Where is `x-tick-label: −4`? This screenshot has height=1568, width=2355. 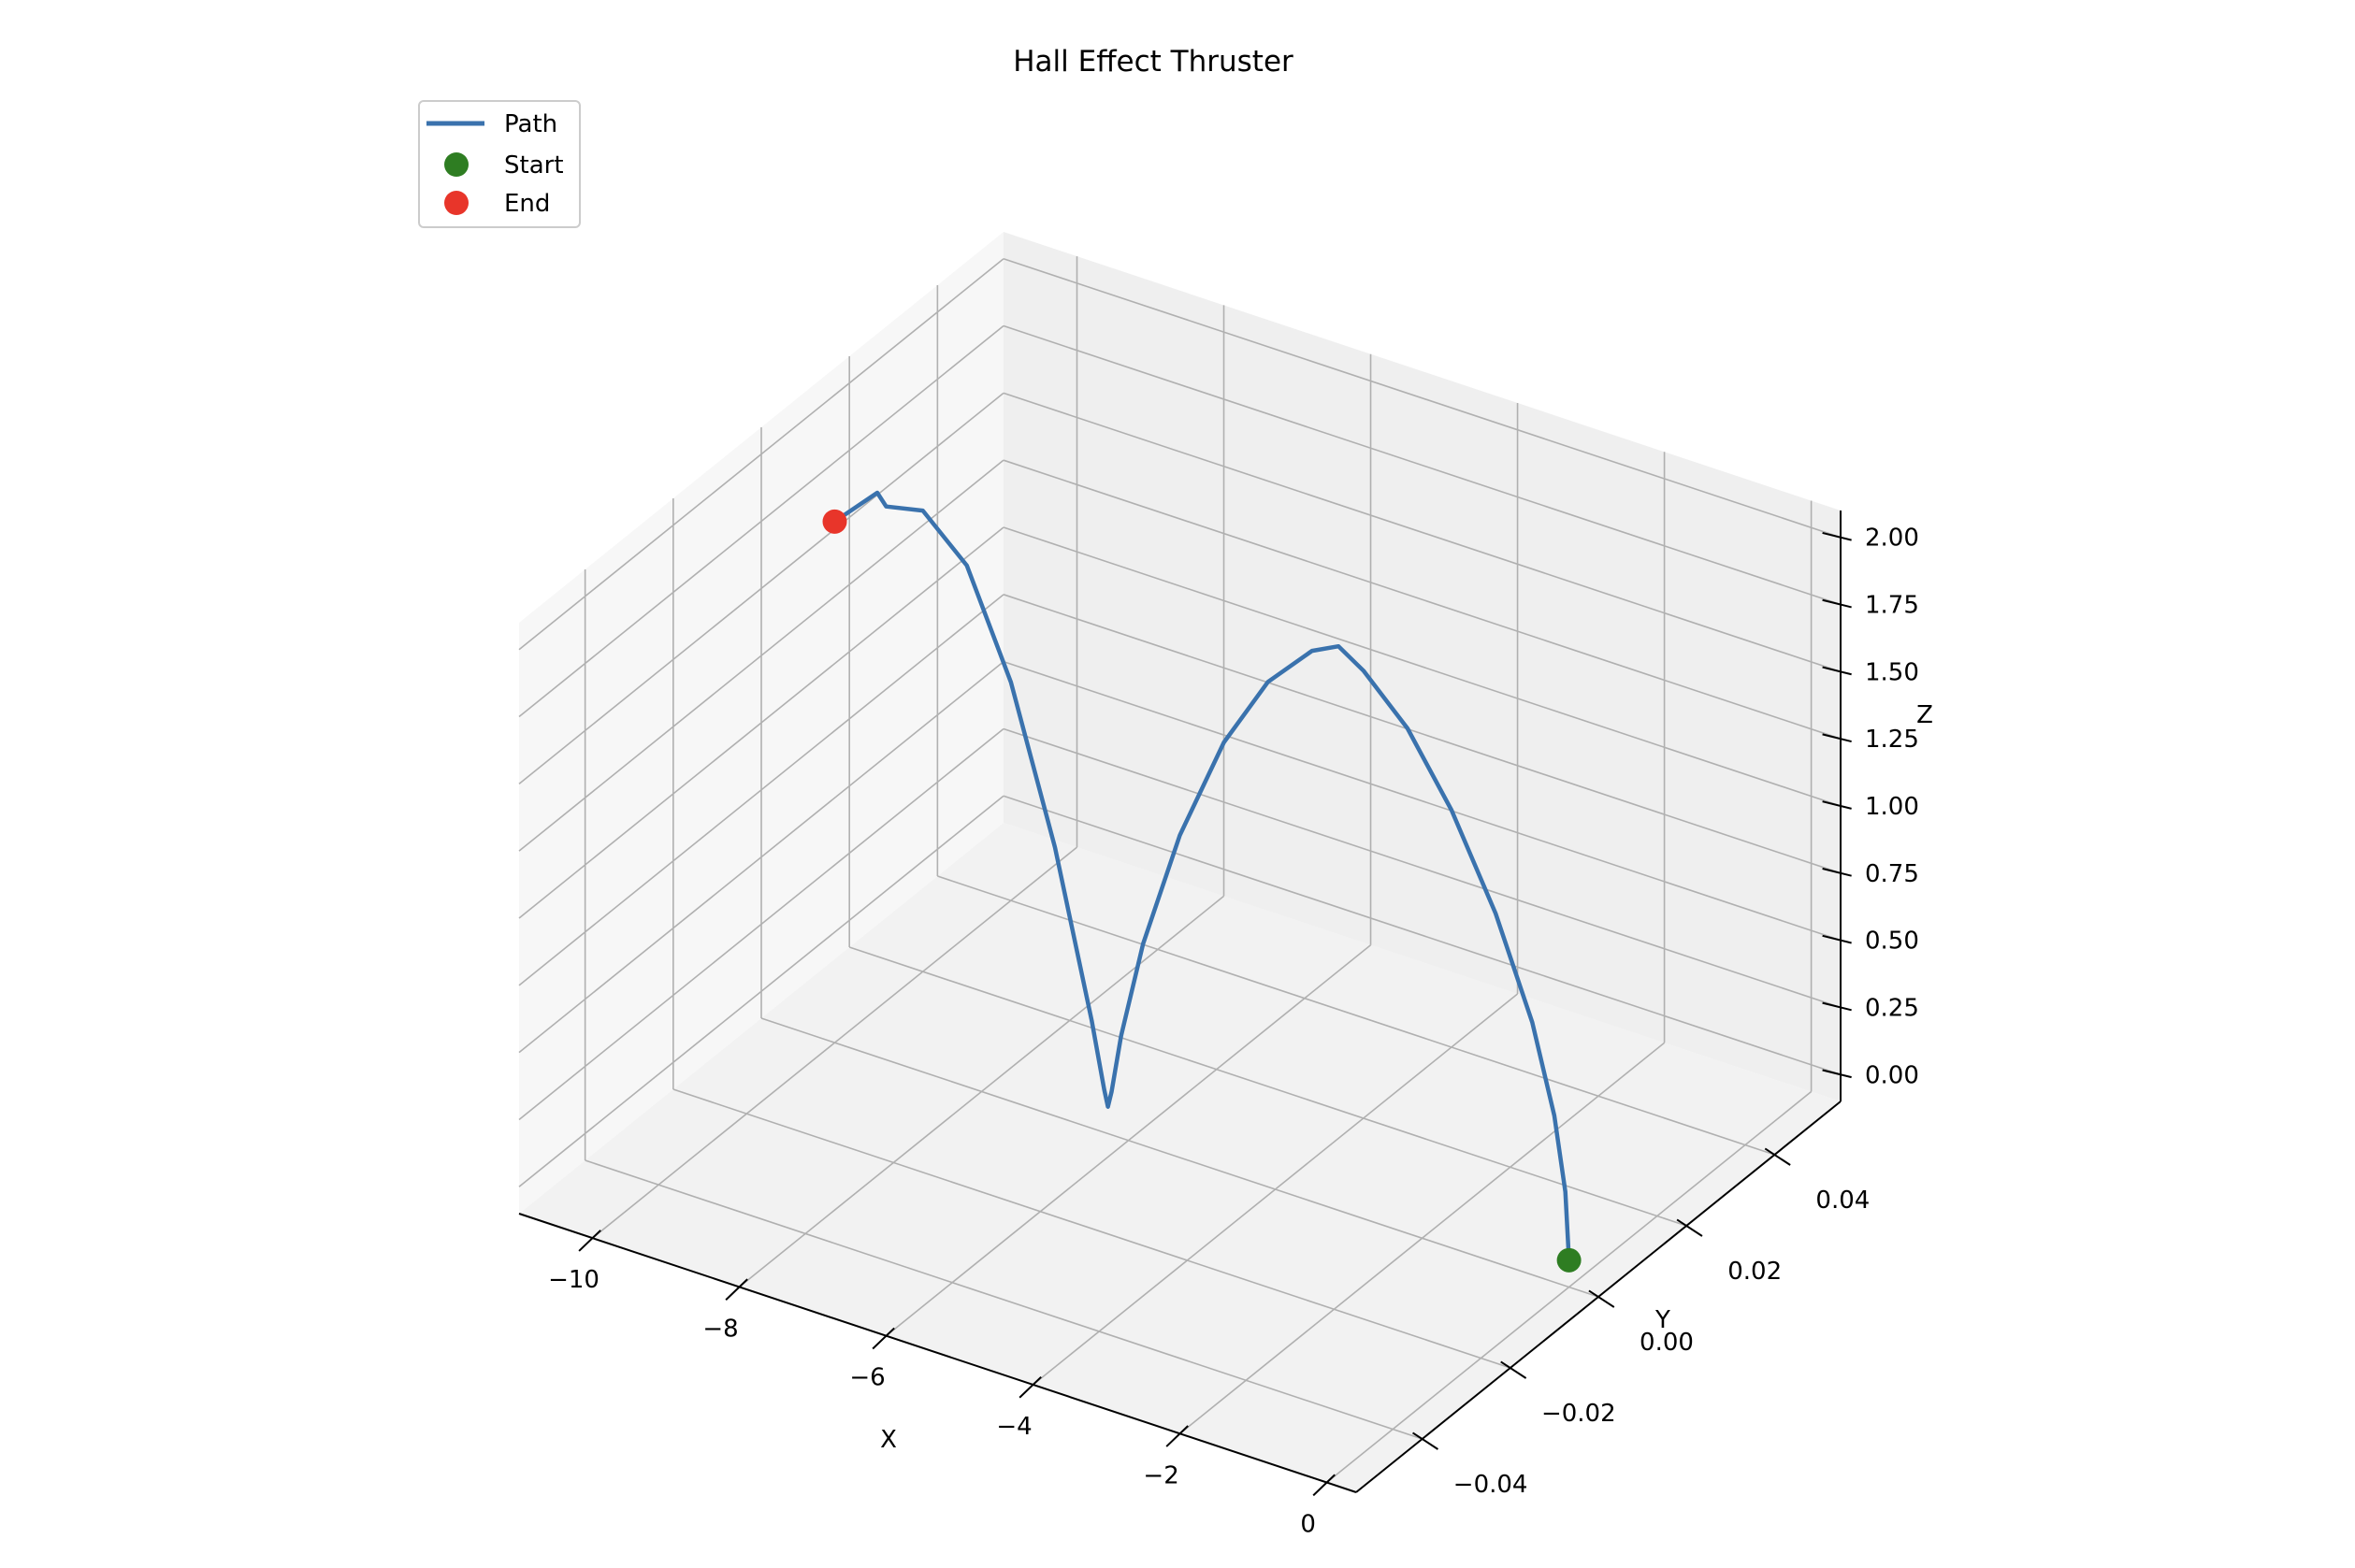 x-tick-label: −4 is located at coordinates (1014, 1427).